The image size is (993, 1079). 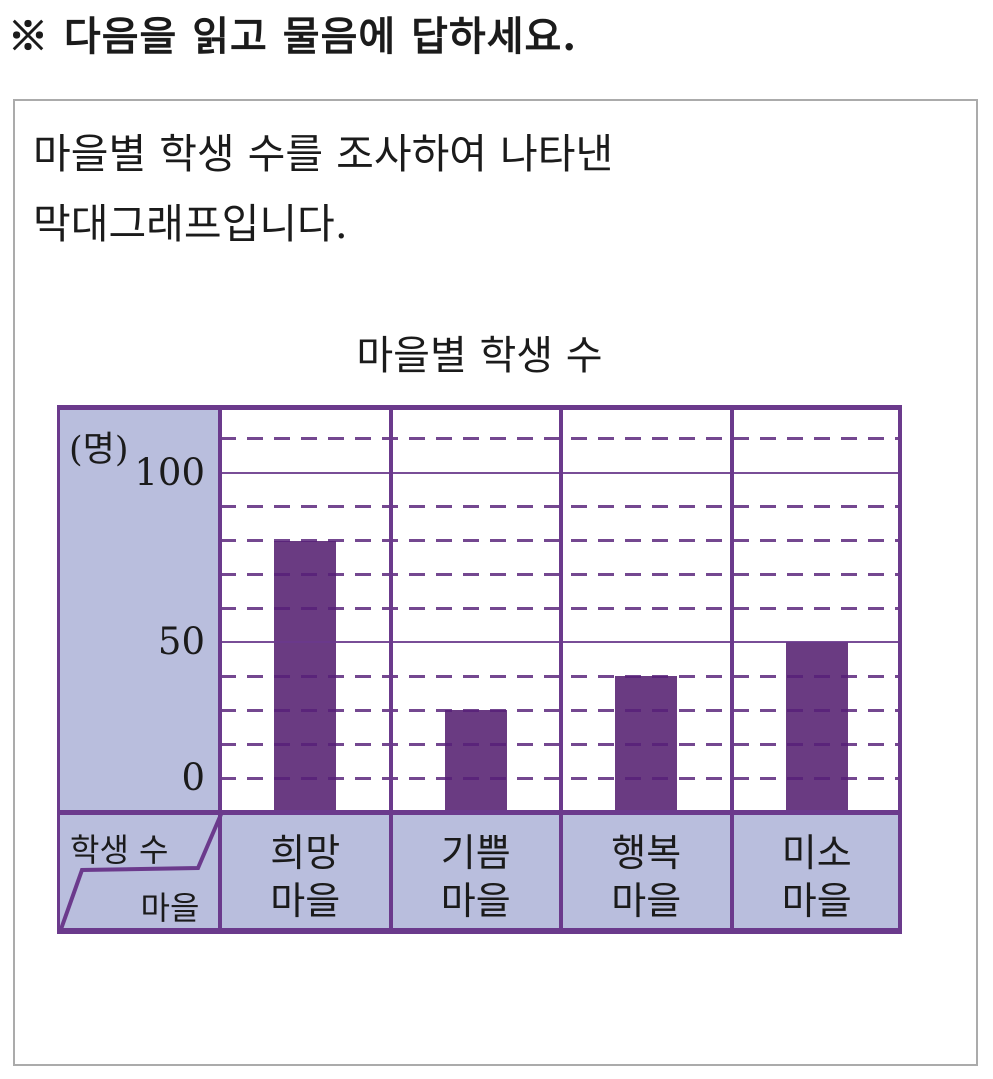 What do you see at coordinates (479, 407) in the screenshot?
I see `chart-top-border` at bounding box center [479, 407].